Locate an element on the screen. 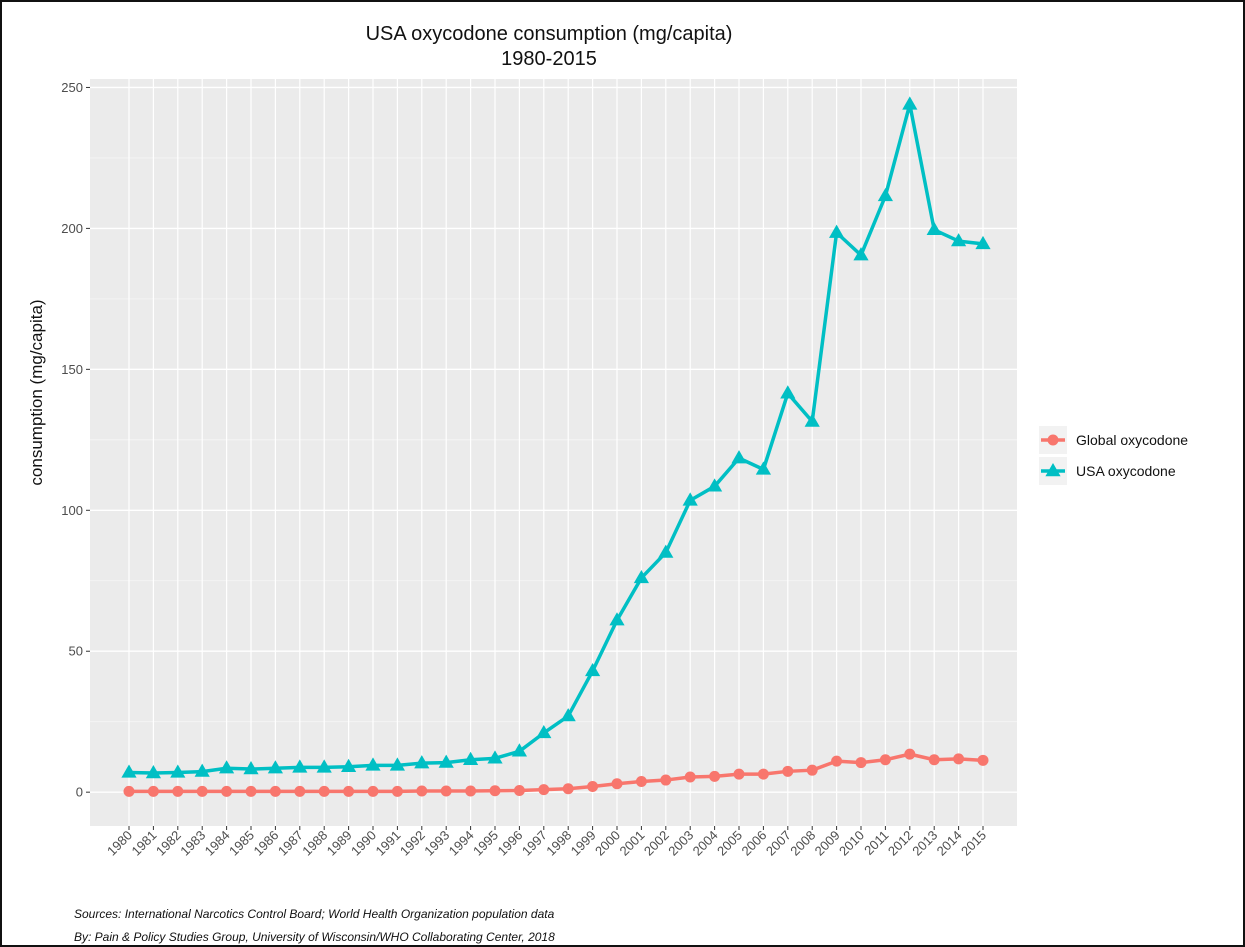 The width and height of the screenshot is (1245, 947). x-tick-label: 1981 is located at coordinates (143, 843).